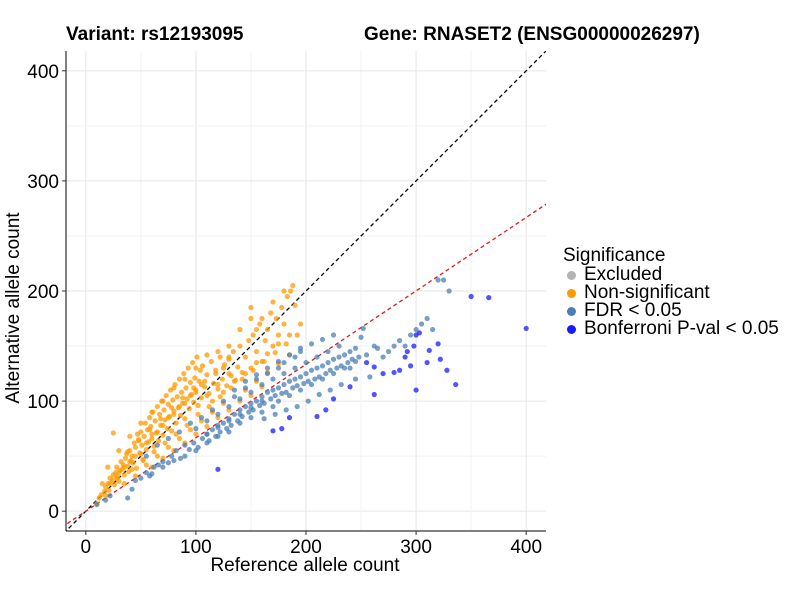  Describe the element at coordinates (681, 328) in the screenshot. I see `legend-label-bonferroni: Bonferroni P-val < 0.05` at that location.